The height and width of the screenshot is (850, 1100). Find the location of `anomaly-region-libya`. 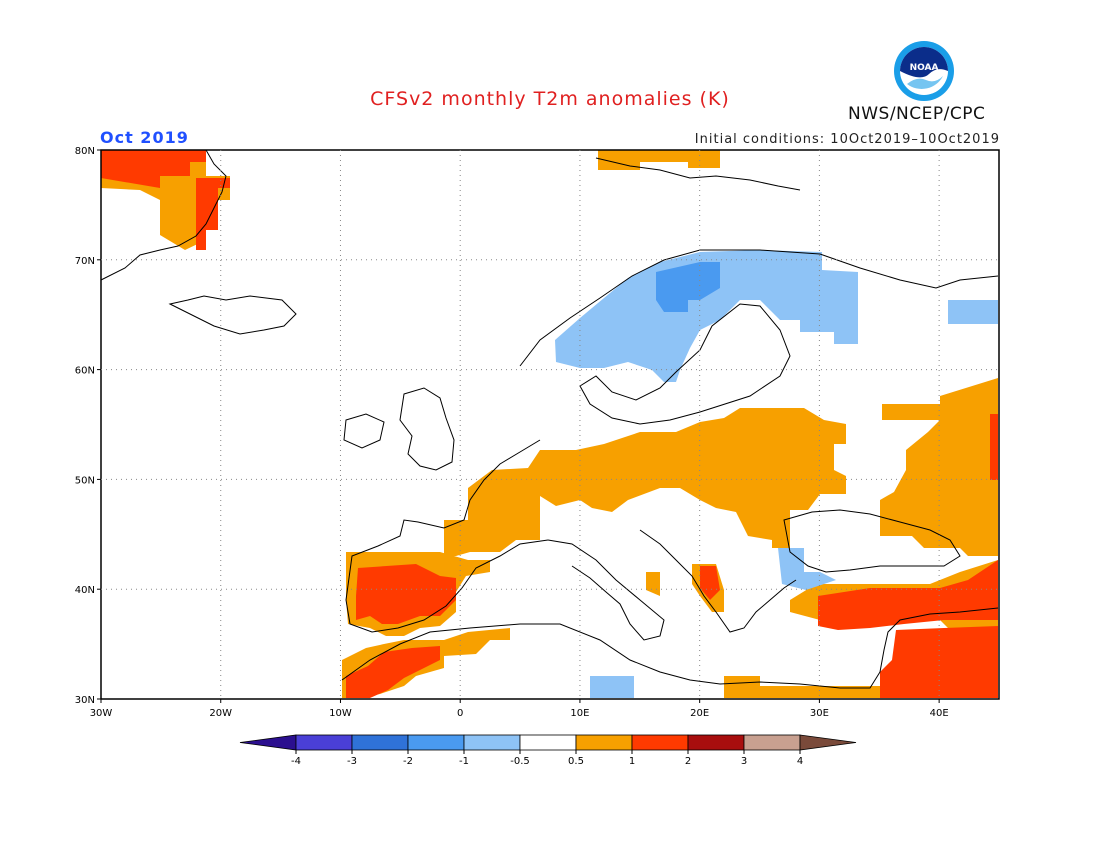

anomaly-region-libya is located at coordinates (612, 687).